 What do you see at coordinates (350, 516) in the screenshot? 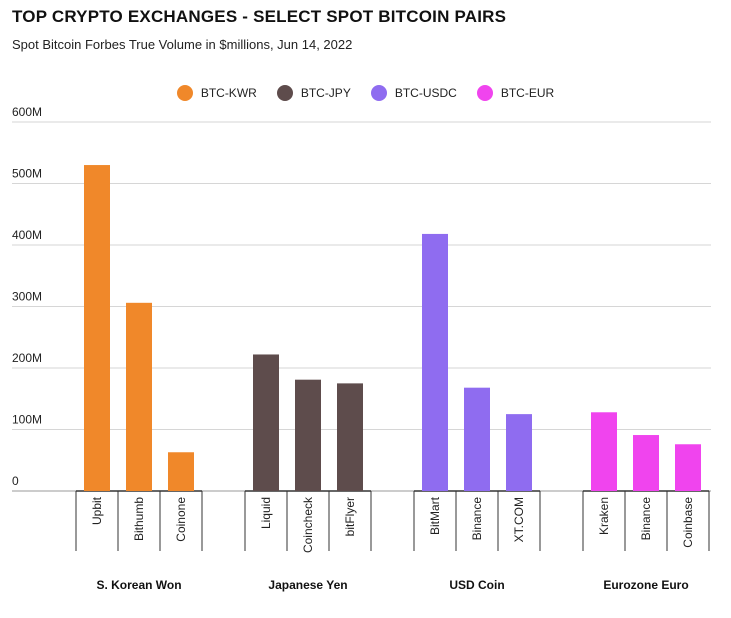
I see `bar-label: bitFlyer` at bounding box center [350, 516].